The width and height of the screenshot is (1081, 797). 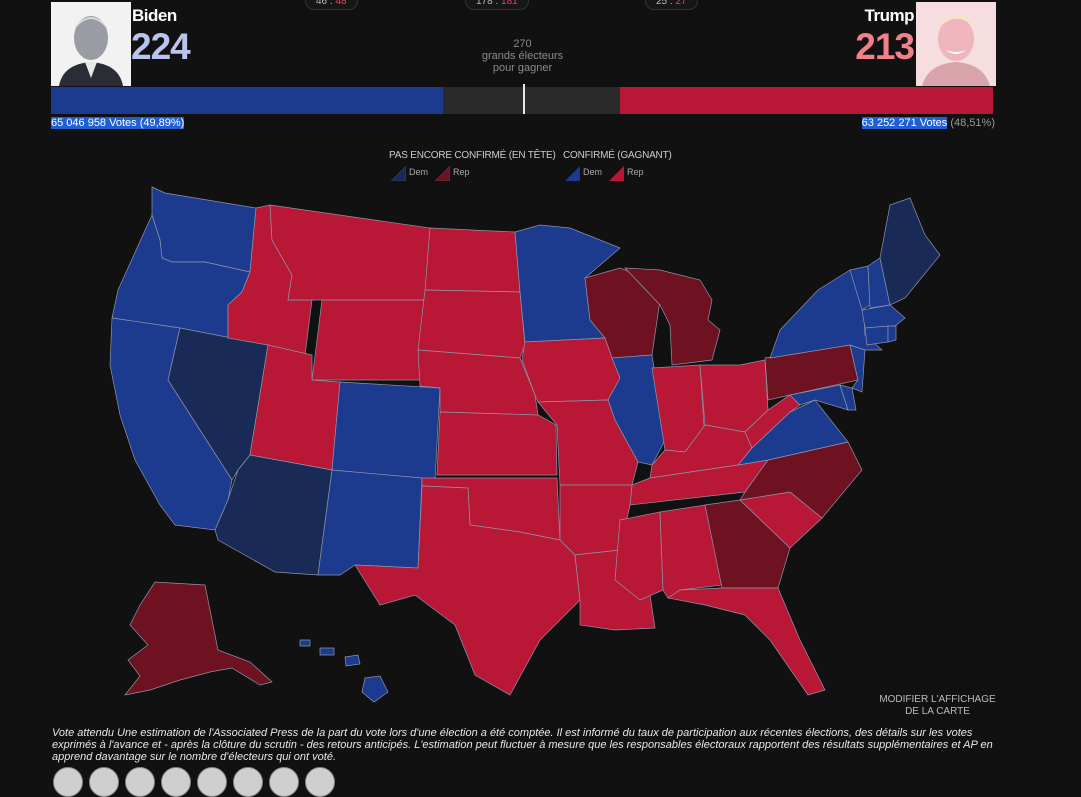 I want to click on seat-pill-2: 178 : 181, so click(x=497, y=5).